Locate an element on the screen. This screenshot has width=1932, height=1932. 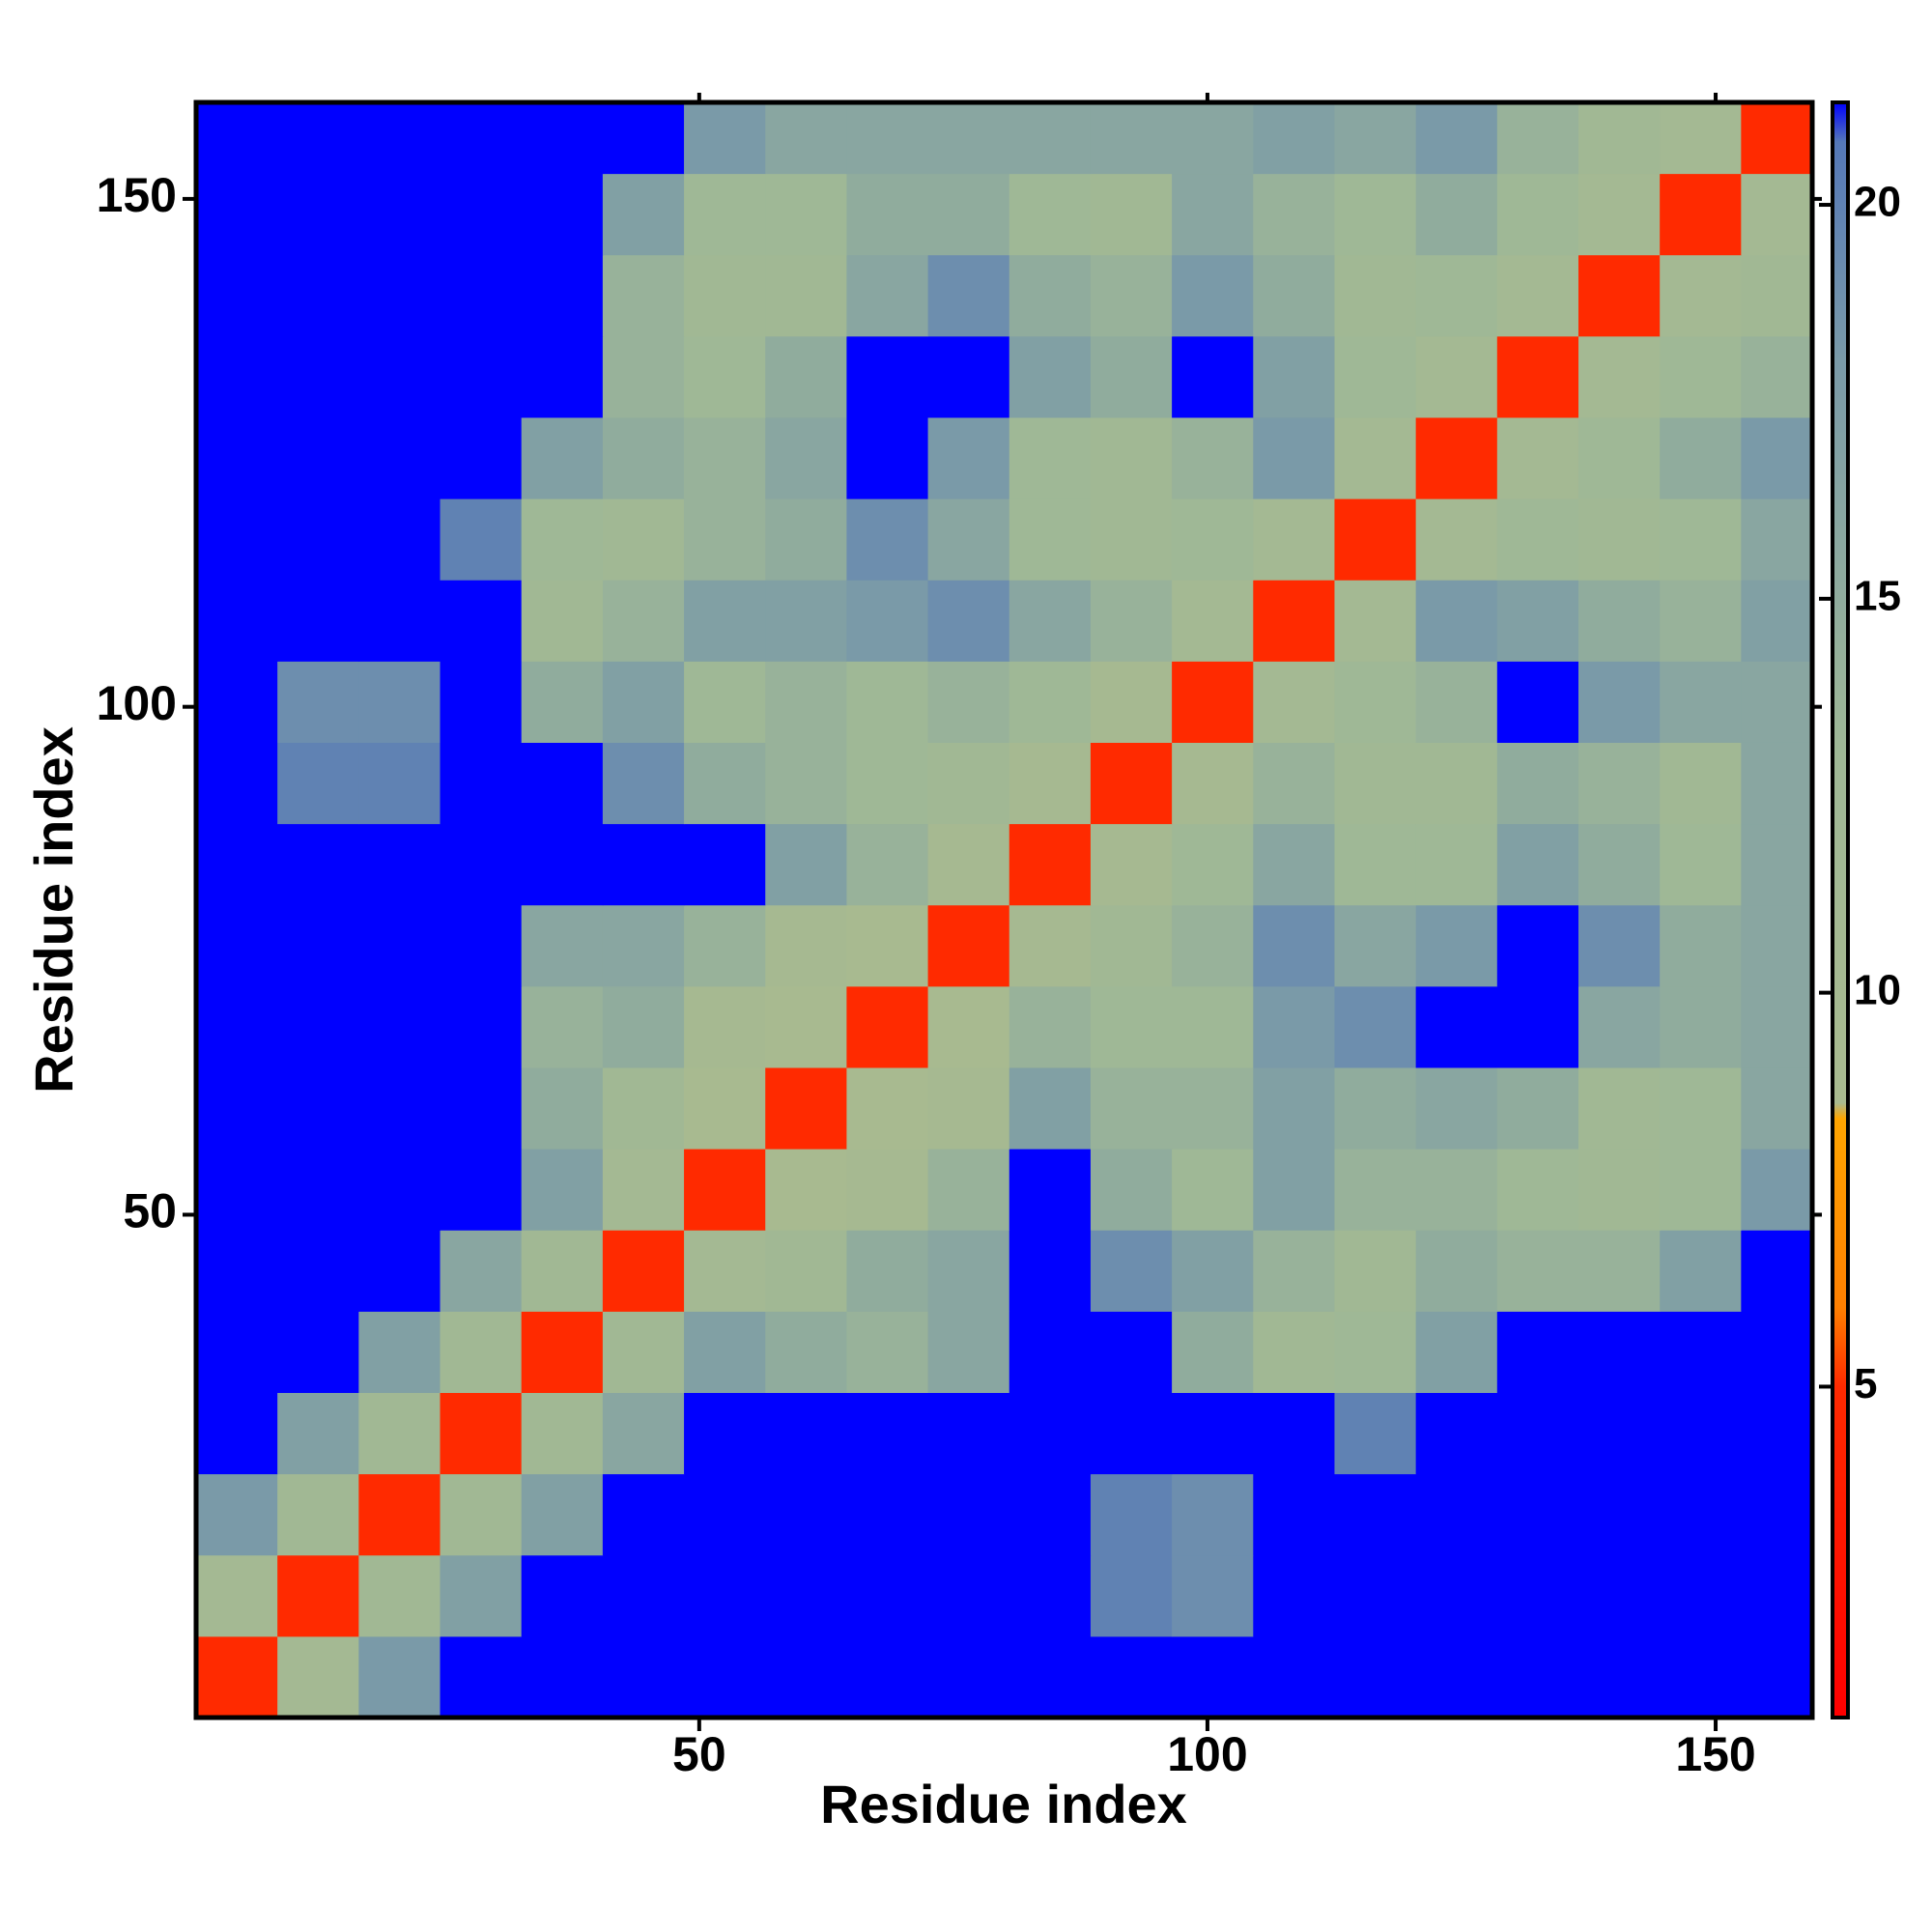
colorbar-tick-label: 5 is located at coordinates (1865, 1383).